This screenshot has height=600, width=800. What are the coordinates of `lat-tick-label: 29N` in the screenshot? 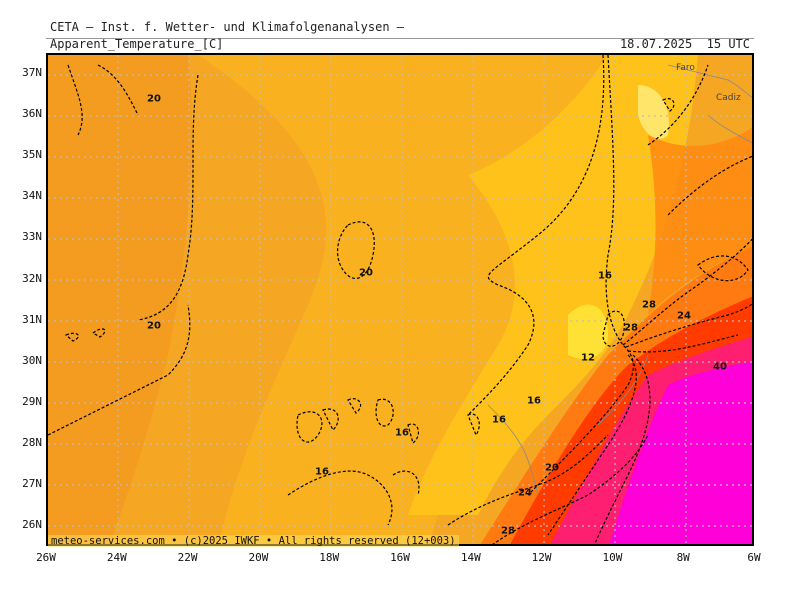 It's located at (32, 401).